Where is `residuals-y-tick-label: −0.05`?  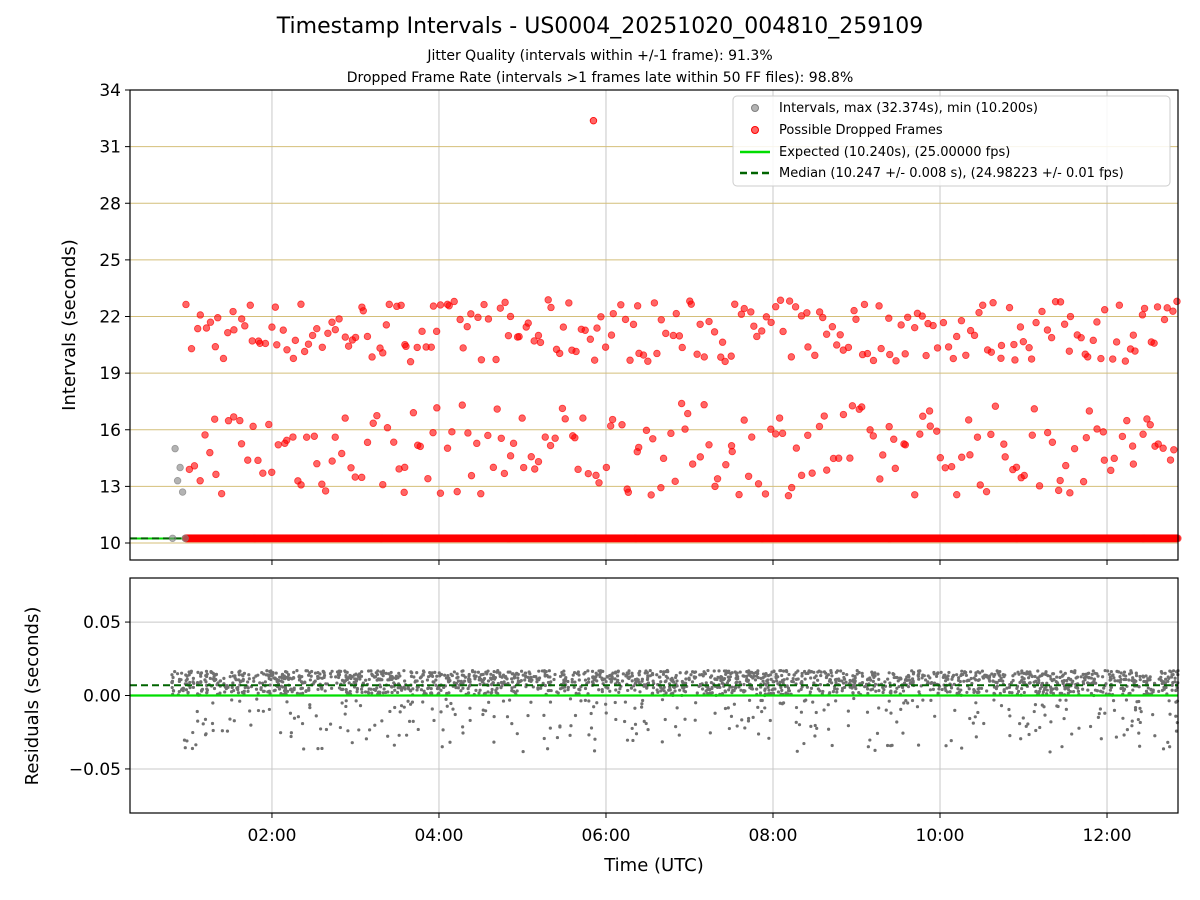
residuals-y-tick-label: −0.05 is located at coordinates (95, 770).